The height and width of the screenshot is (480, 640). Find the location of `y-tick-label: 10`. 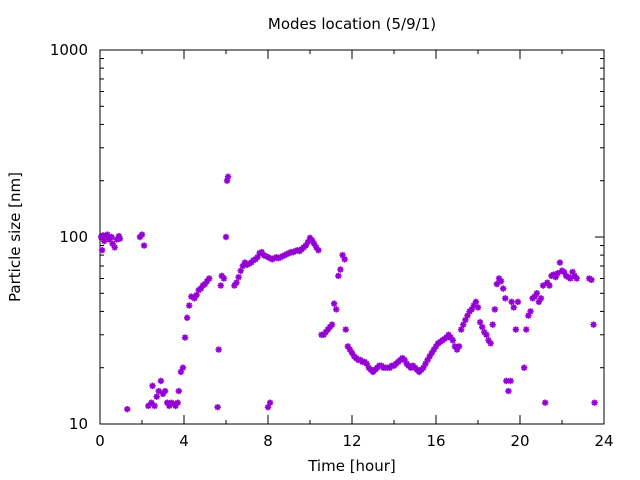

y-tick-label: 10 is located at coordinates (78, 424).